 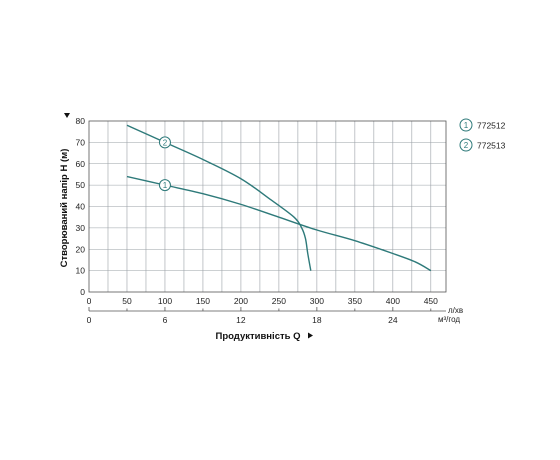 I want to click on legend-marker-label: 1, so click(x=466, y=125).